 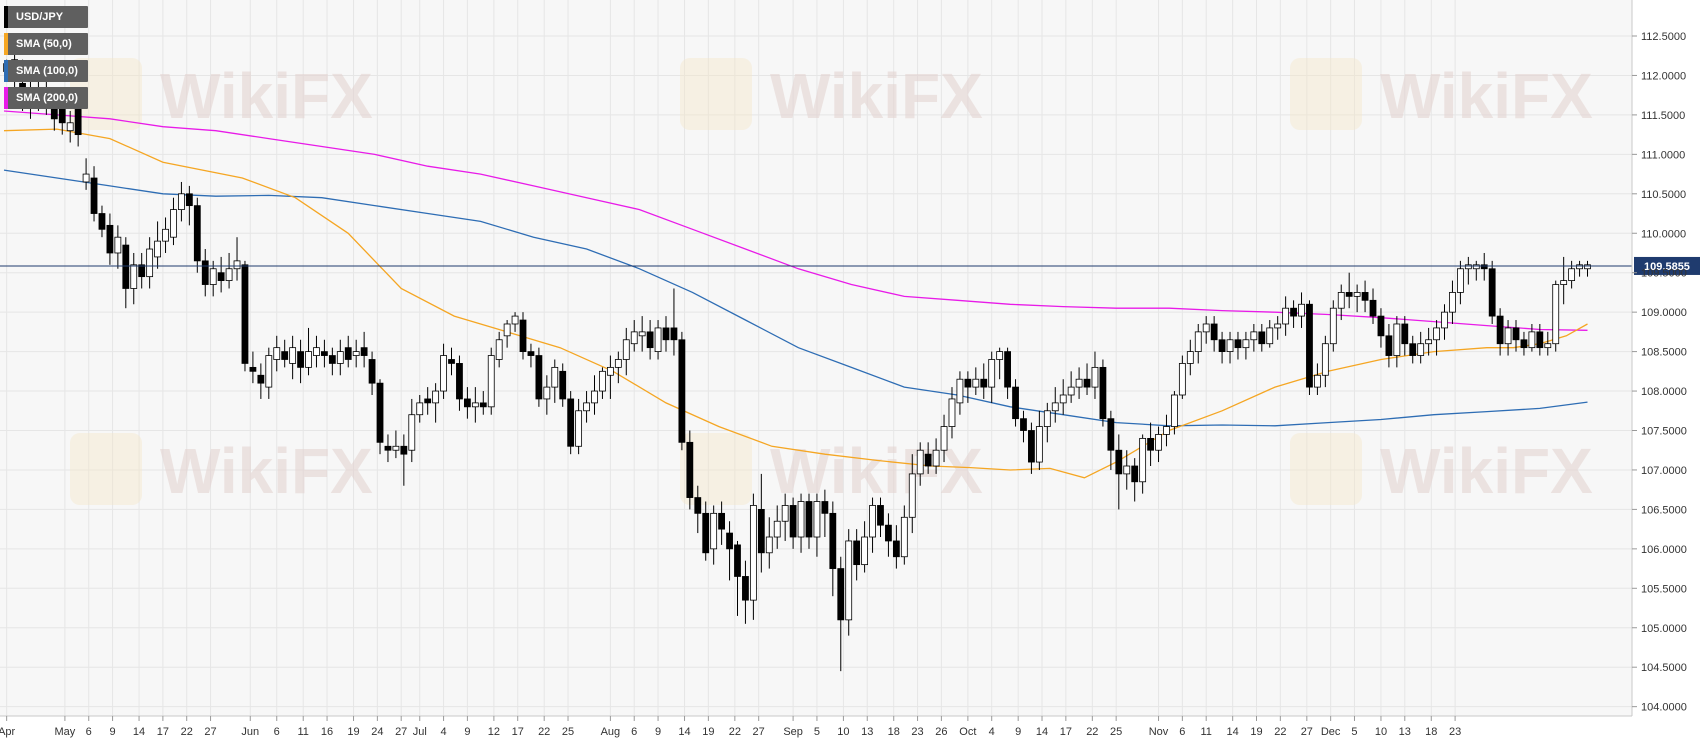 What do you see at coordinates (327, 732) in the screenshot?
I see `x-tick-label: 16` at bounding box center [327, 732].